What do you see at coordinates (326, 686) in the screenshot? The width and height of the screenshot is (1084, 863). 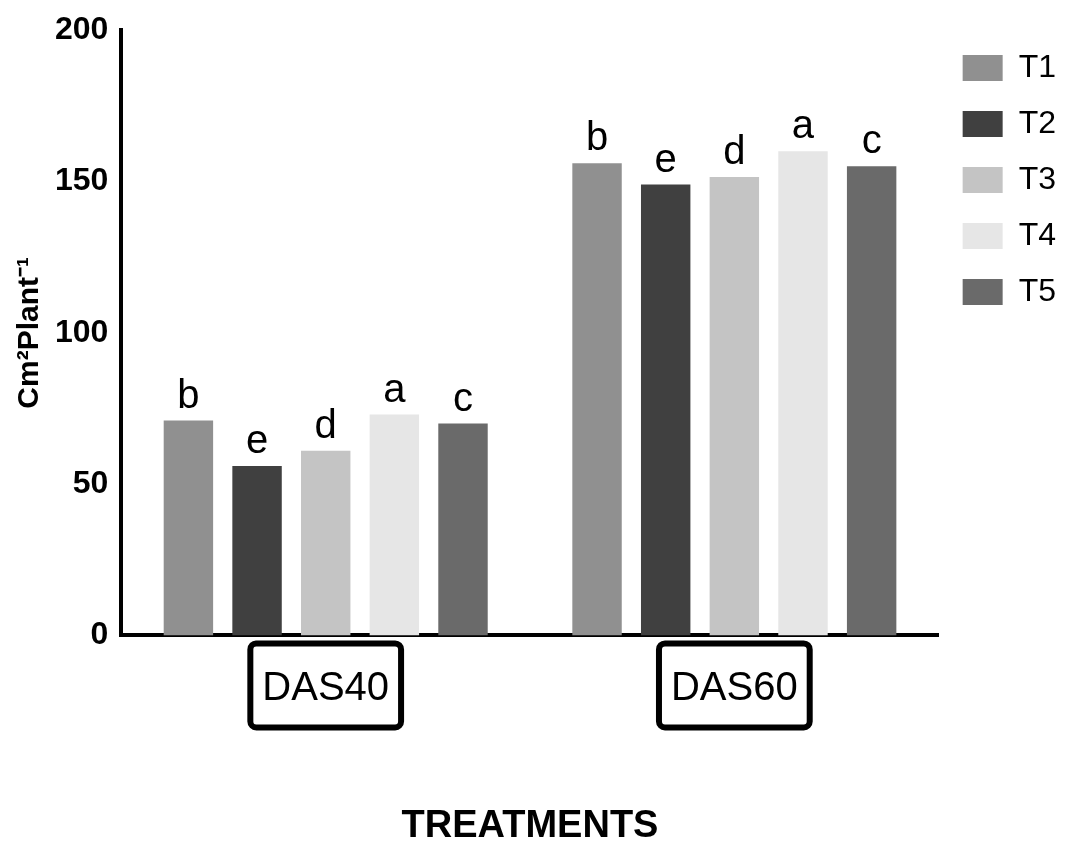 I see `x-tick-label: DAS40` at bounding box center [326, 686].